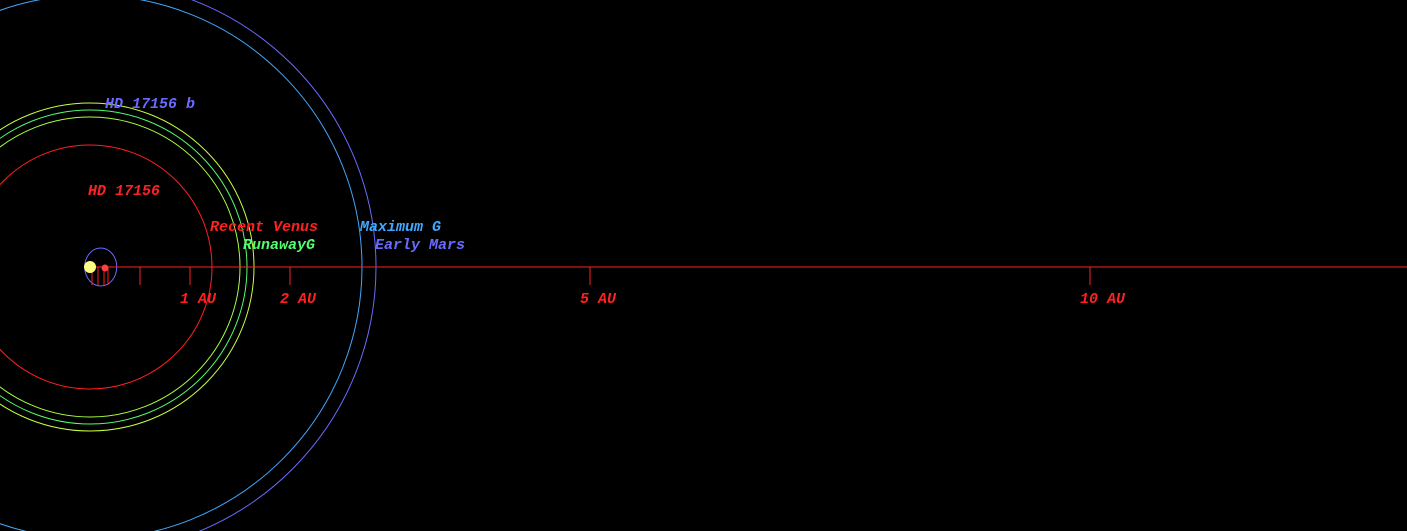 The width and height of the screenshot is (1407, 531). I want to click on tick-label: 10 AU, so click(1103, 299).